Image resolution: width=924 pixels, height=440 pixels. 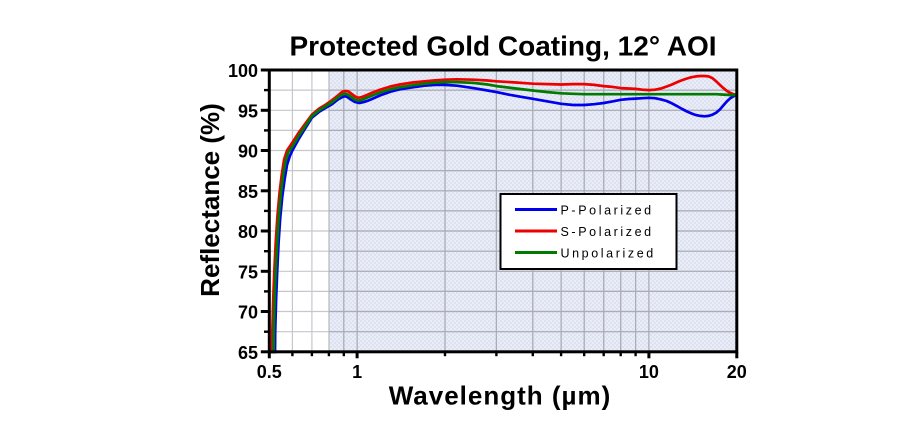 I want to click on svg-text: S-Polarized, so click(x=607, y=232).